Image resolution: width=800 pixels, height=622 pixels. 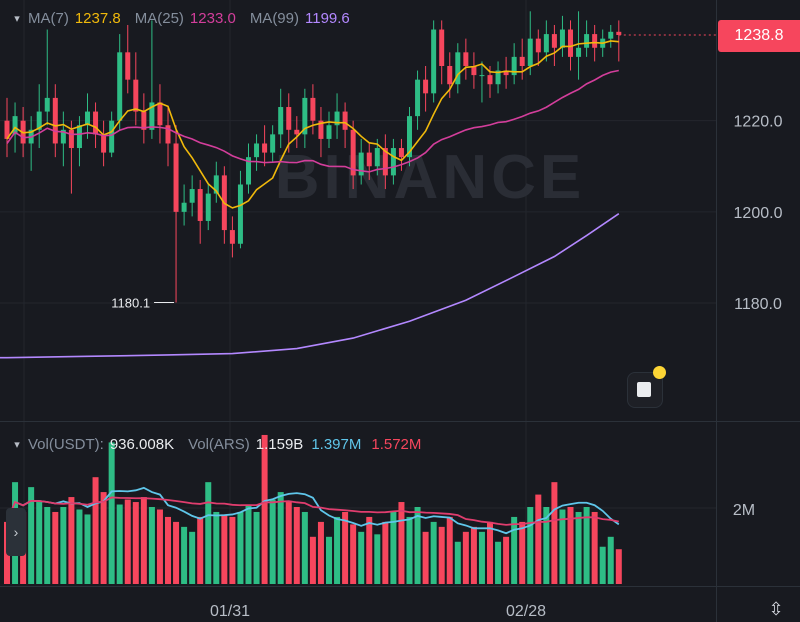 I want to click on chevron-right-icon: ›, so click(x=16, y=532).